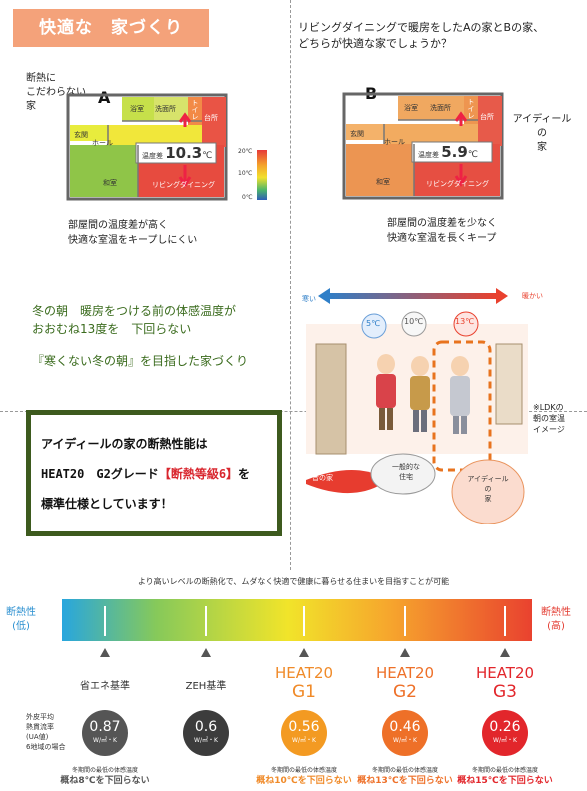 The image size is (587, 791). Describe the element at coordinates (442, 231) in the screenshot. I see `house-b-caption: 部屋間の温度差を少なく 快適な室温を長くキープ` at that location.